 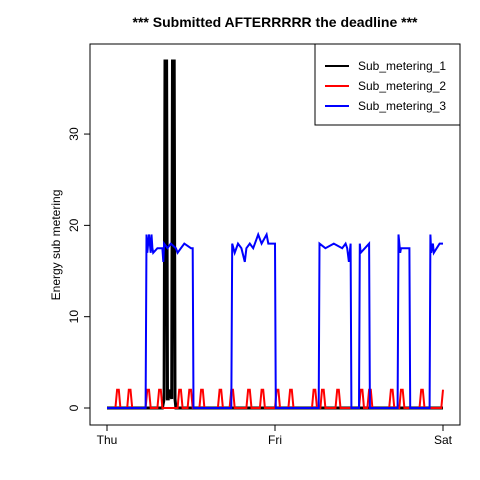 What do you see at coordinates (276, 22) in the screenshot?
I see `chart-title: *** Submitted AFTERRRRR the deadline ***` at bounding box center [276, 22].